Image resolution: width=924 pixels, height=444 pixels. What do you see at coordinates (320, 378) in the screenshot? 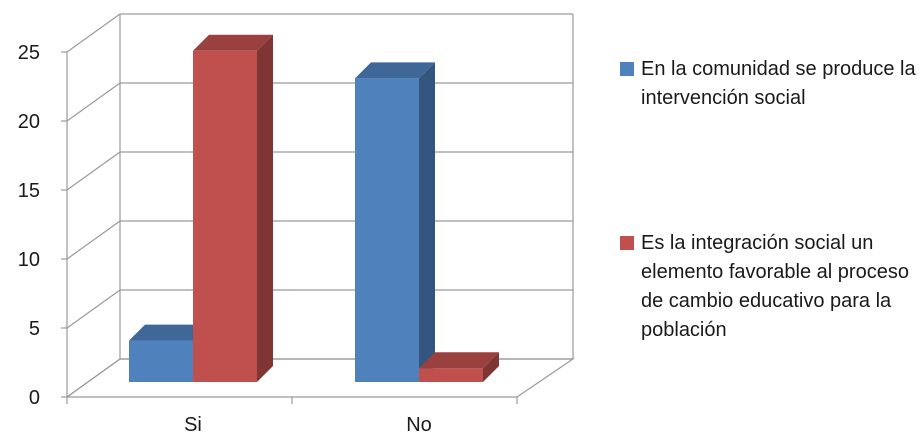
I see `floor` at bounding box center [320, 378].